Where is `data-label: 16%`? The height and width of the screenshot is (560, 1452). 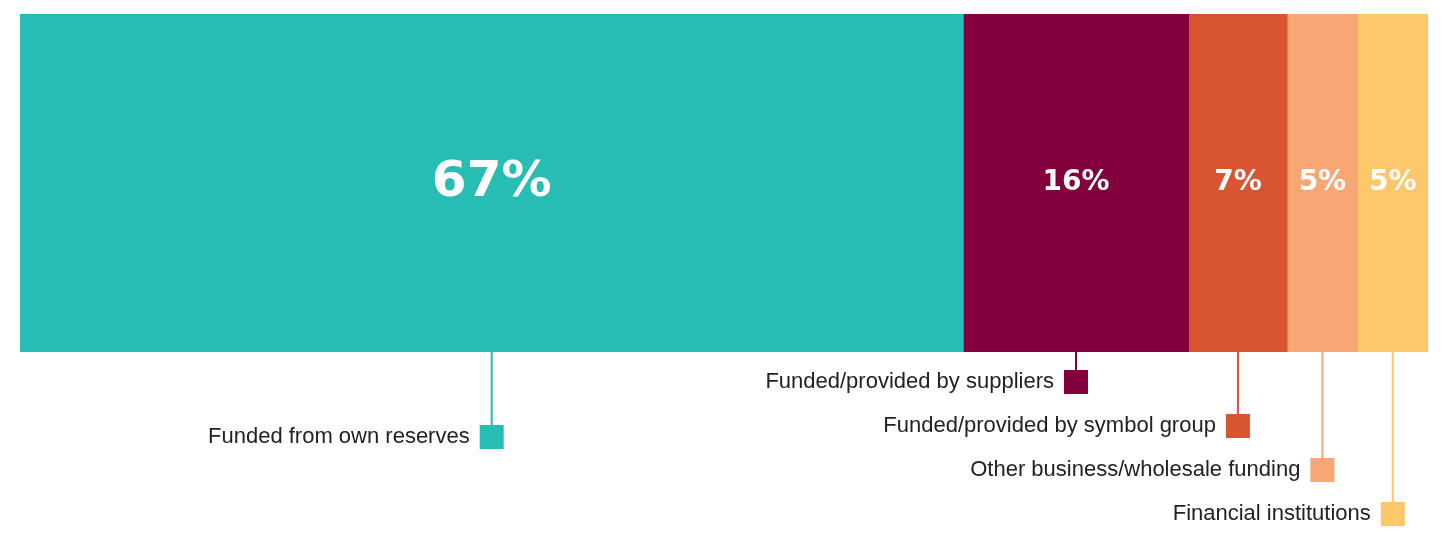
data-label: 16% is located at coordinates (1076, 181).